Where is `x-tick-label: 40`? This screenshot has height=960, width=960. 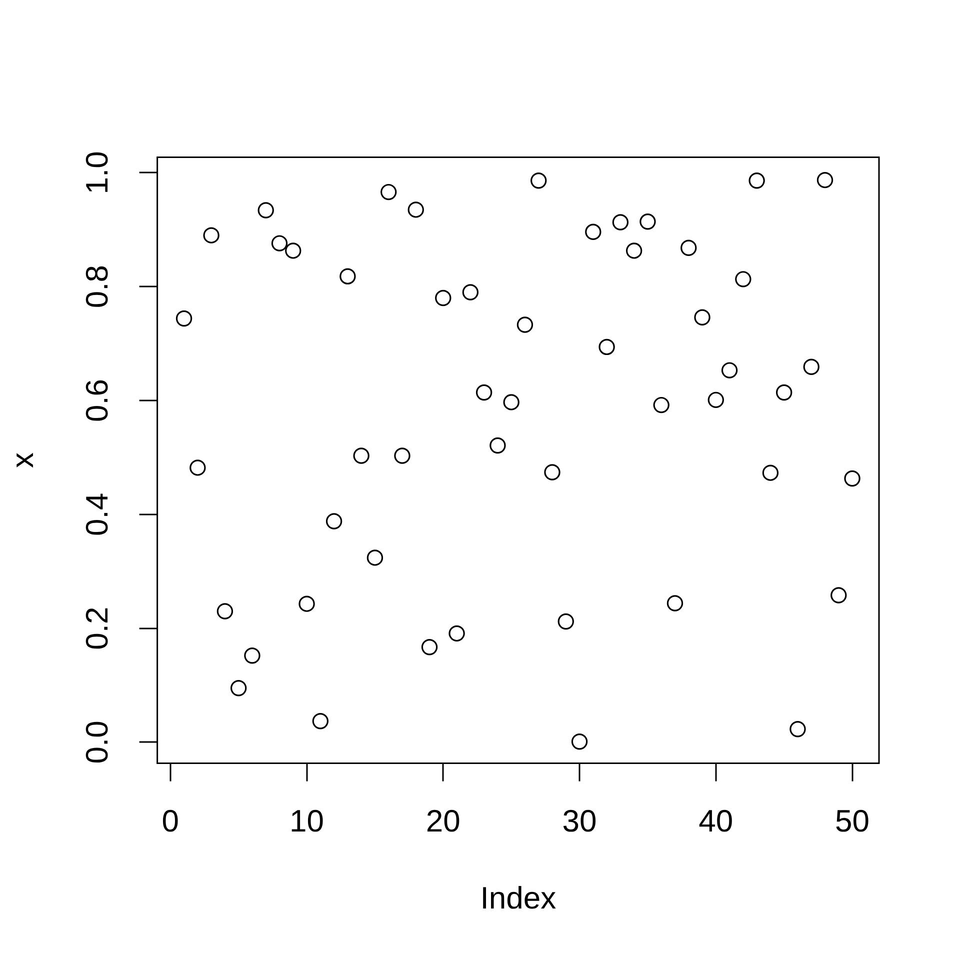
x-tick-label: 40 is located at coordinates (716, 820).